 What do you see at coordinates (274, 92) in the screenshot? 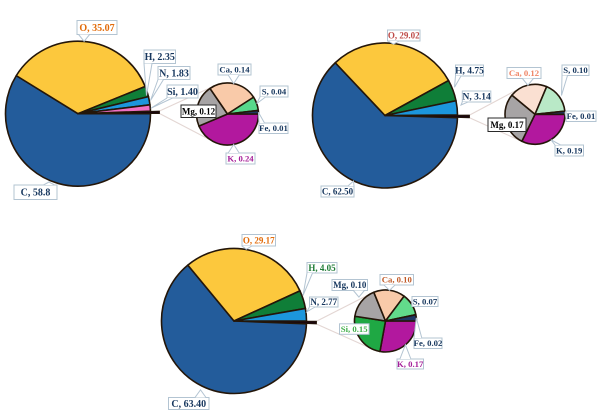
I see `svg-text: S, 0.04` at bounding box center [274, 92].